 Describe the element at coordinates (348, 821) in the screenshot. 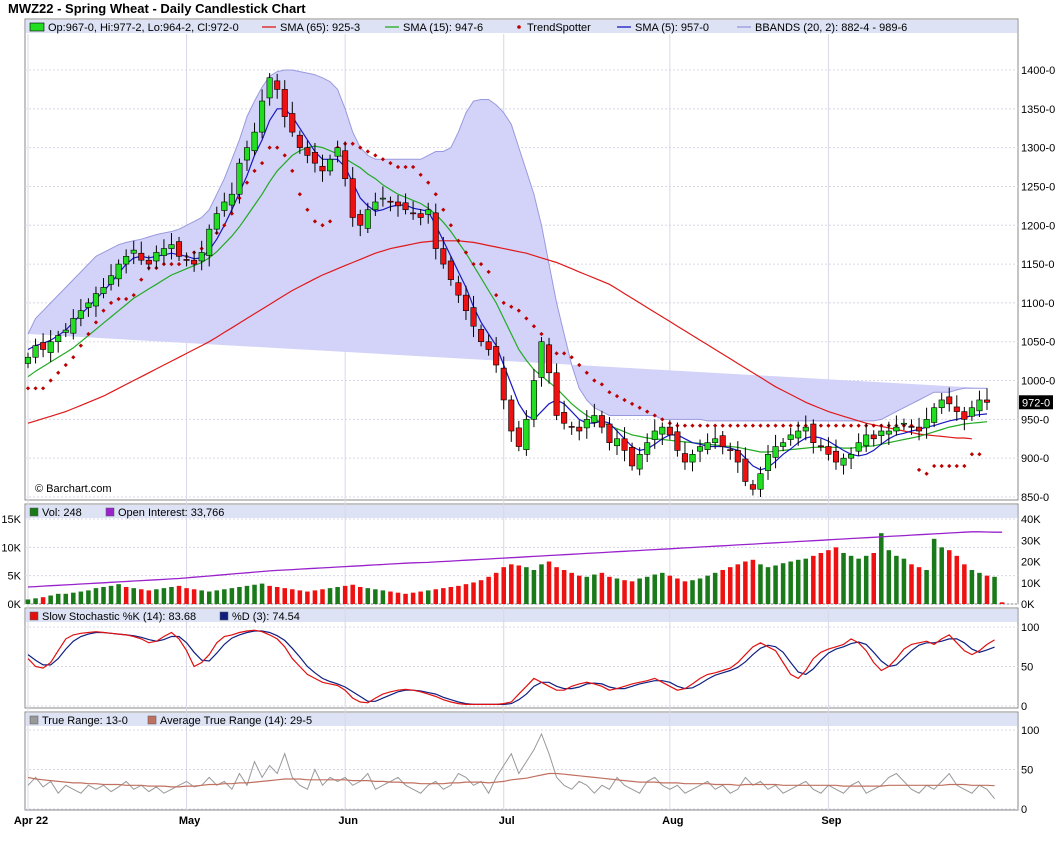

I see `x-tick-label: Jun` at that location.